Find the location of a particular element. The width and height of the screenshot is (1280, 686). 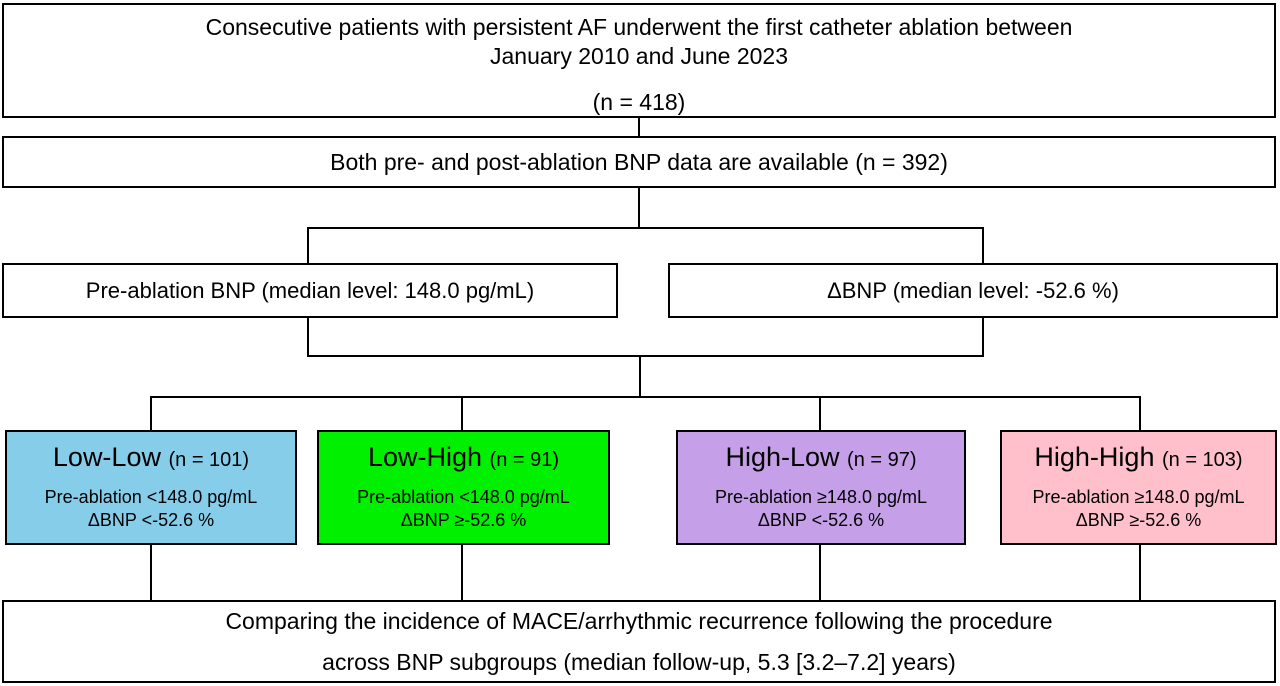

enrollment-line2: January 2010 and June 2023 is located at coordinates (639, 56).